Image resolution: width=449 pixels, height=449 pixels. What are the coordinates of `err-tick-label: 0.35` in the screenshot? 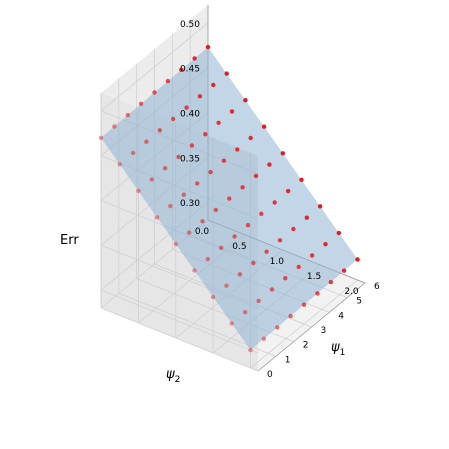 It's located at (190, 159).